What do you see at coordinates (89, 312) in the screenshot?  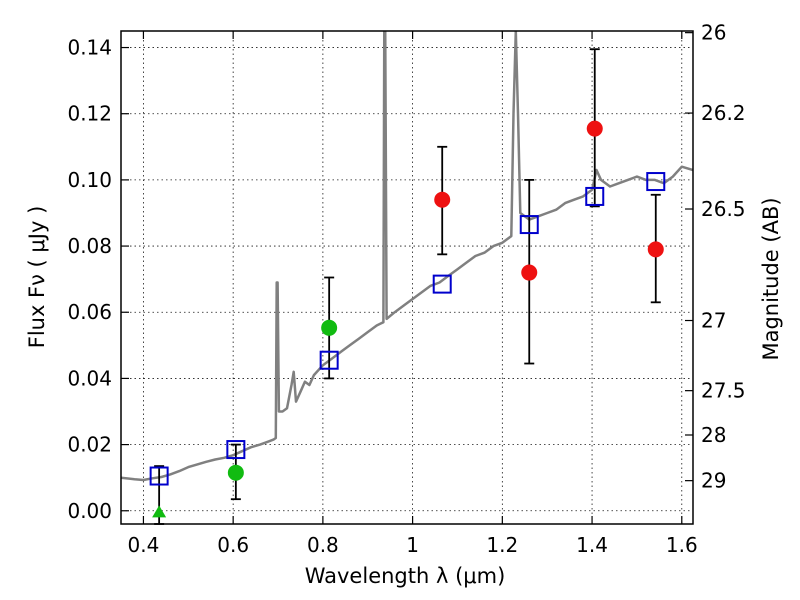 I see `y-tick-label: 0.06` at bounding box center [89, 312].